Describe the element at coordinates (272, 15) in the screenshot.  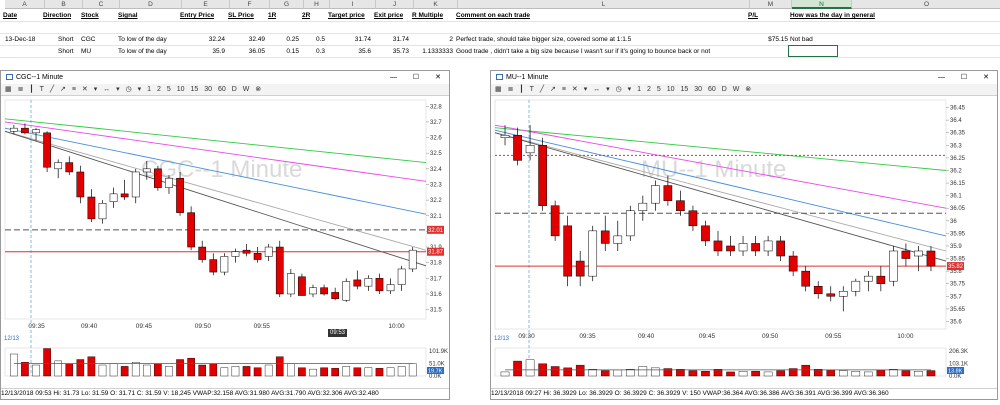
I see `header-1r: 1R` at that location.